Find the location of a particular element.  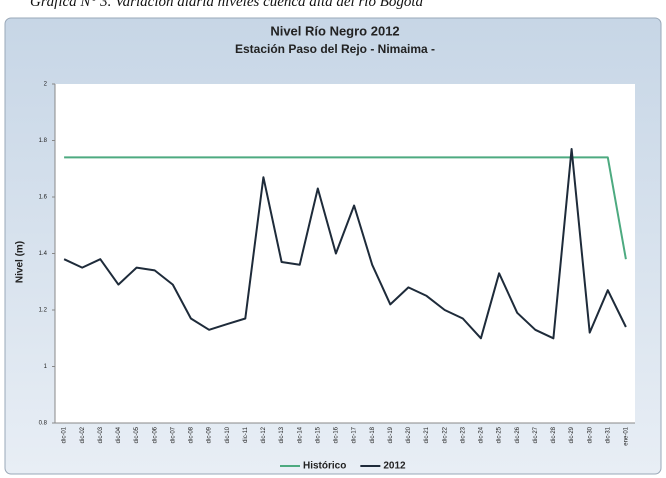

x-tick-label: dic-17 is located at coordinates (355, 434).